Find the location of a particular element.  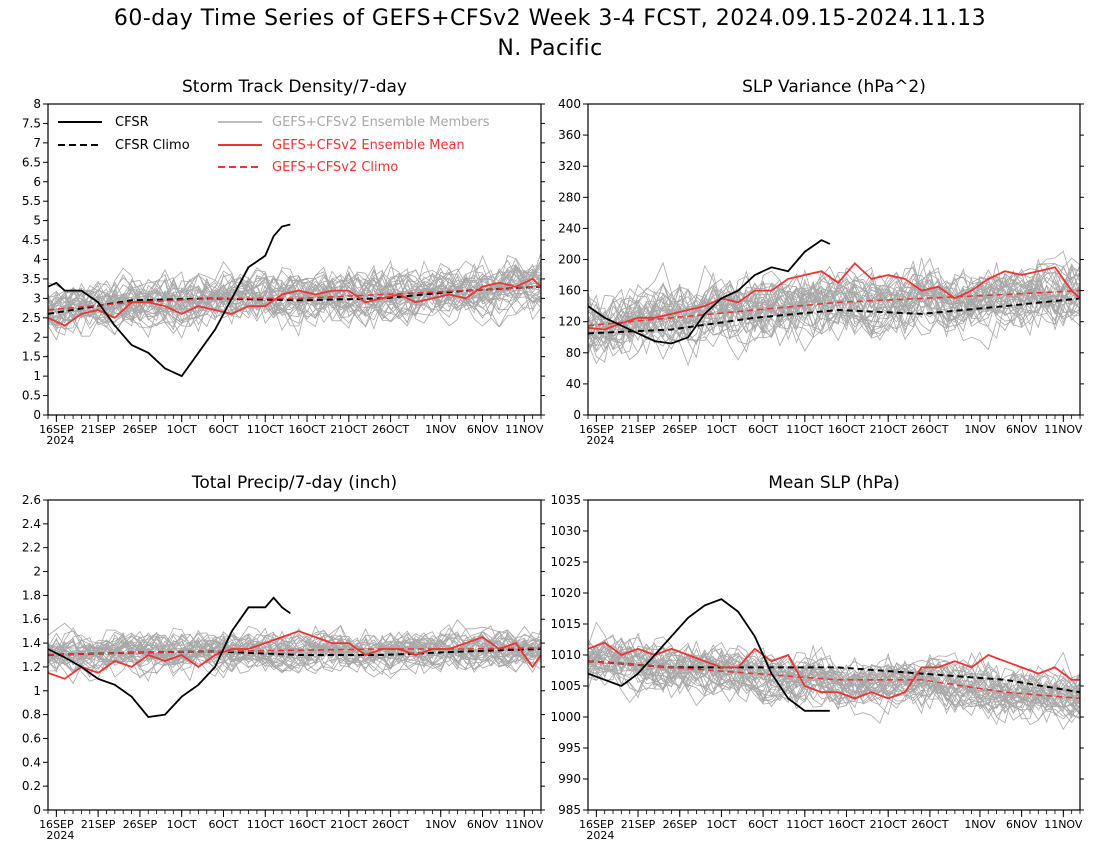

x-tick-label: 26SEP is located at coordinates (679, 429).